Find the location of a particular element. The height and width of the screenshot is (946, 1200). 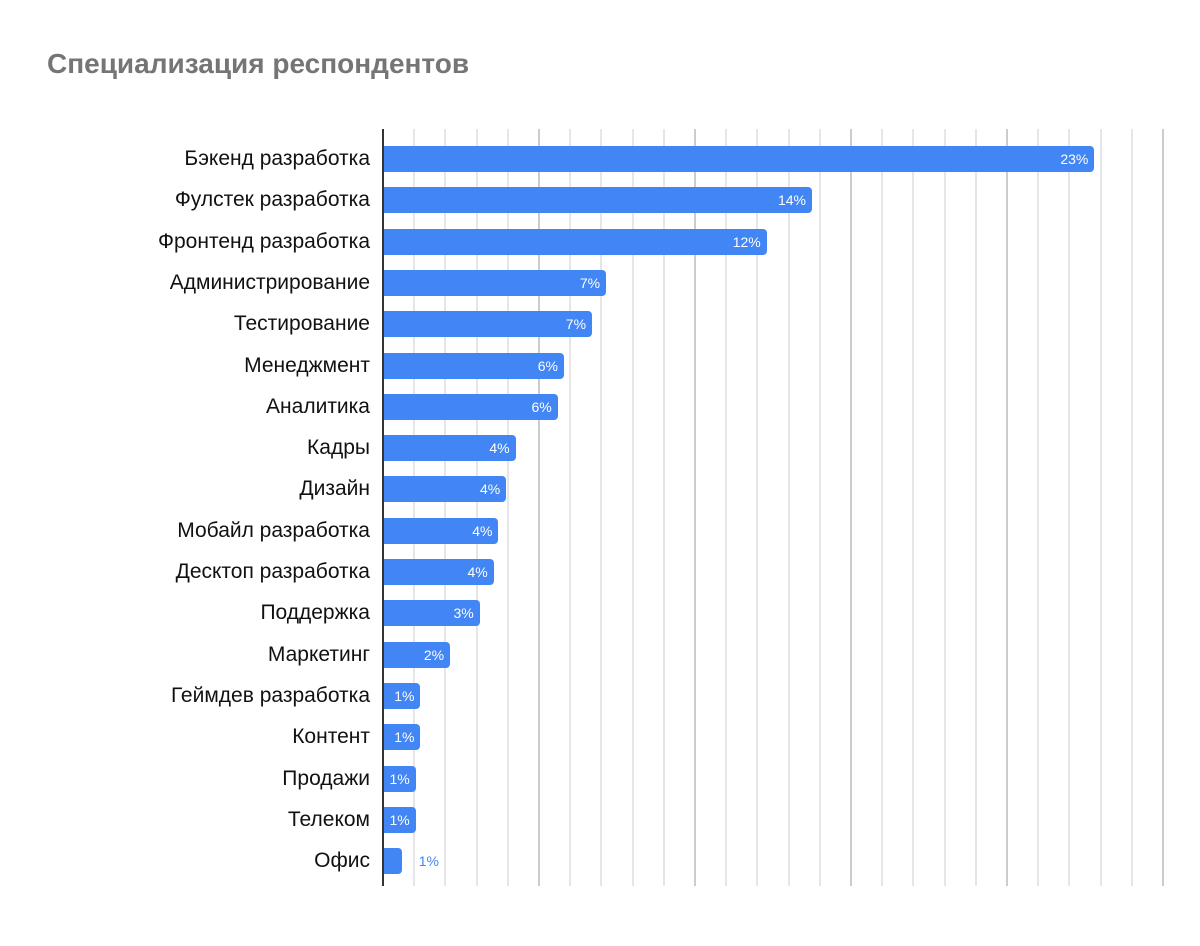

bar-row: Офис 1% is located at coordinates (600, 861).